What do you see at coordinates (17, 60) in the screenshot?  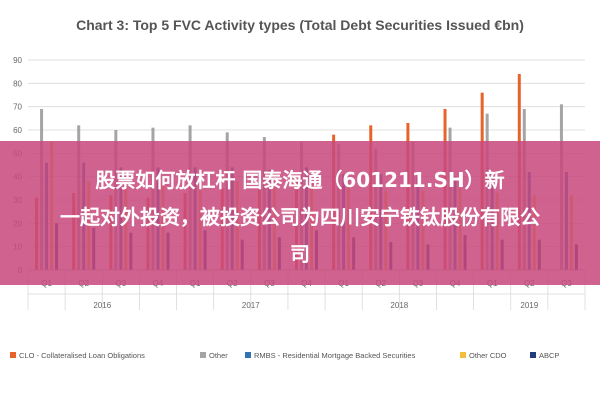 I see `y-tick-label: 90` at bounding box center [17, 60].